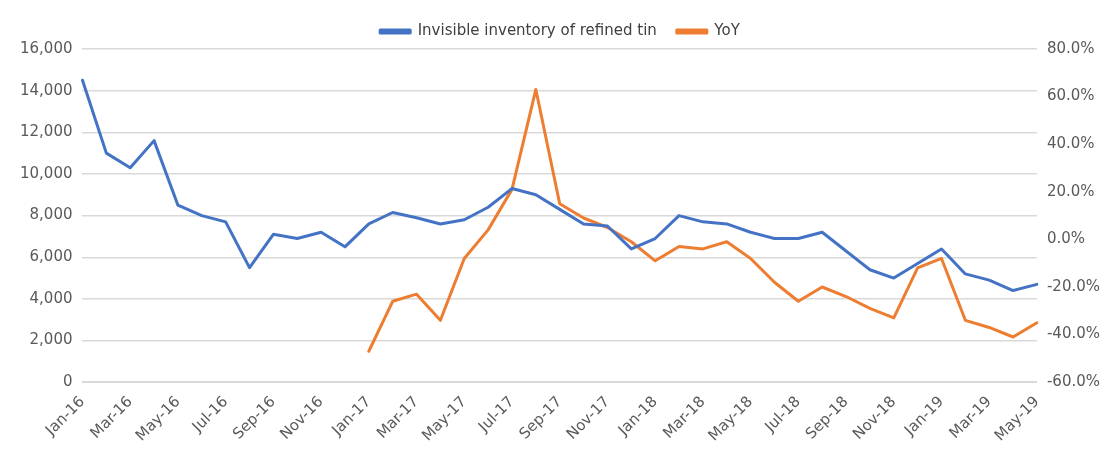 The width and height of the screenshot is (1120, 452). What do you see at coordinates (1070, 95) in the screenshot?
I see `y2-tick-label: 60.0%` at bounding box center [1070, 95].